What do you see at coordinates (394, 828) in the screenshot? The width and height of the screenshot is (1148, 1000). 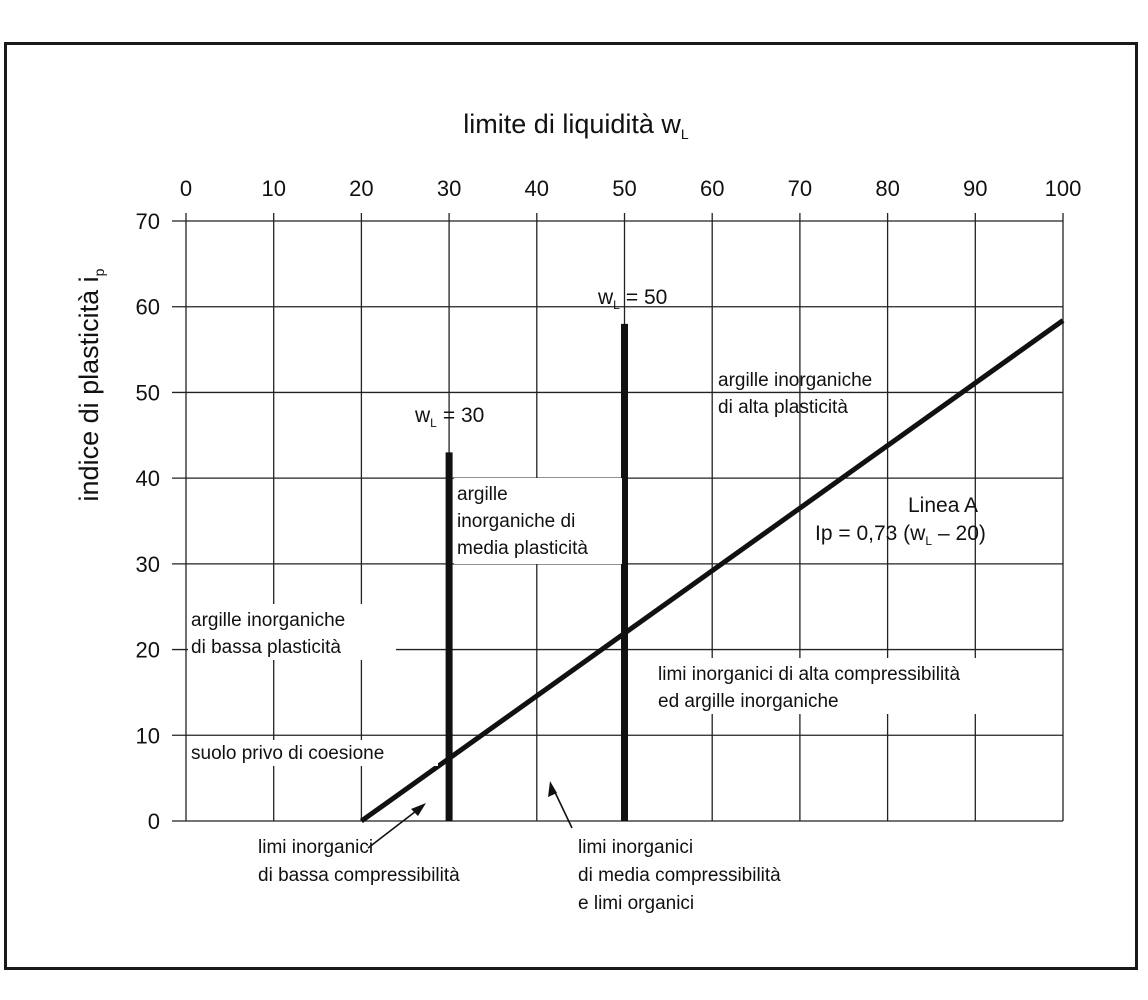 I see `arrow-bassa-compressibilita` at bounding box center [394, 828].